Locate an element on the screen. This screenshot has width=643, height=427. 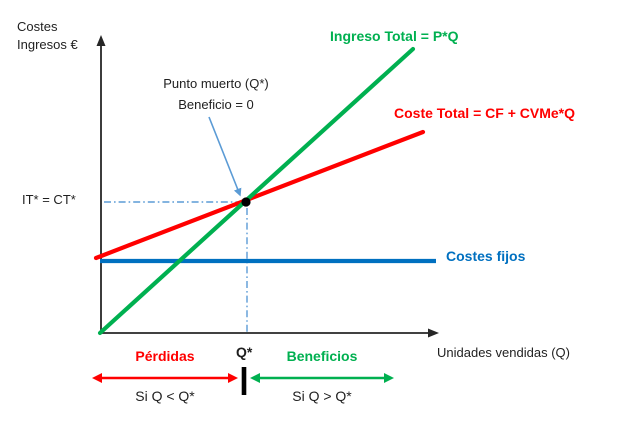
y-axis-title: Costes Ingresos € is located at coordinates (47, 36).